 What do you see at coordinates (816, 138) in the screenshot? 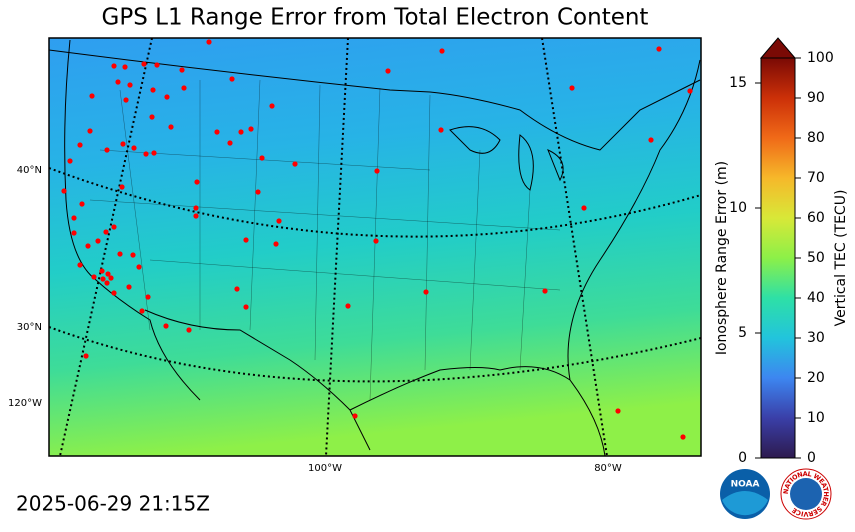
I see `tick-label: 80` at bounding box center [816, 138].